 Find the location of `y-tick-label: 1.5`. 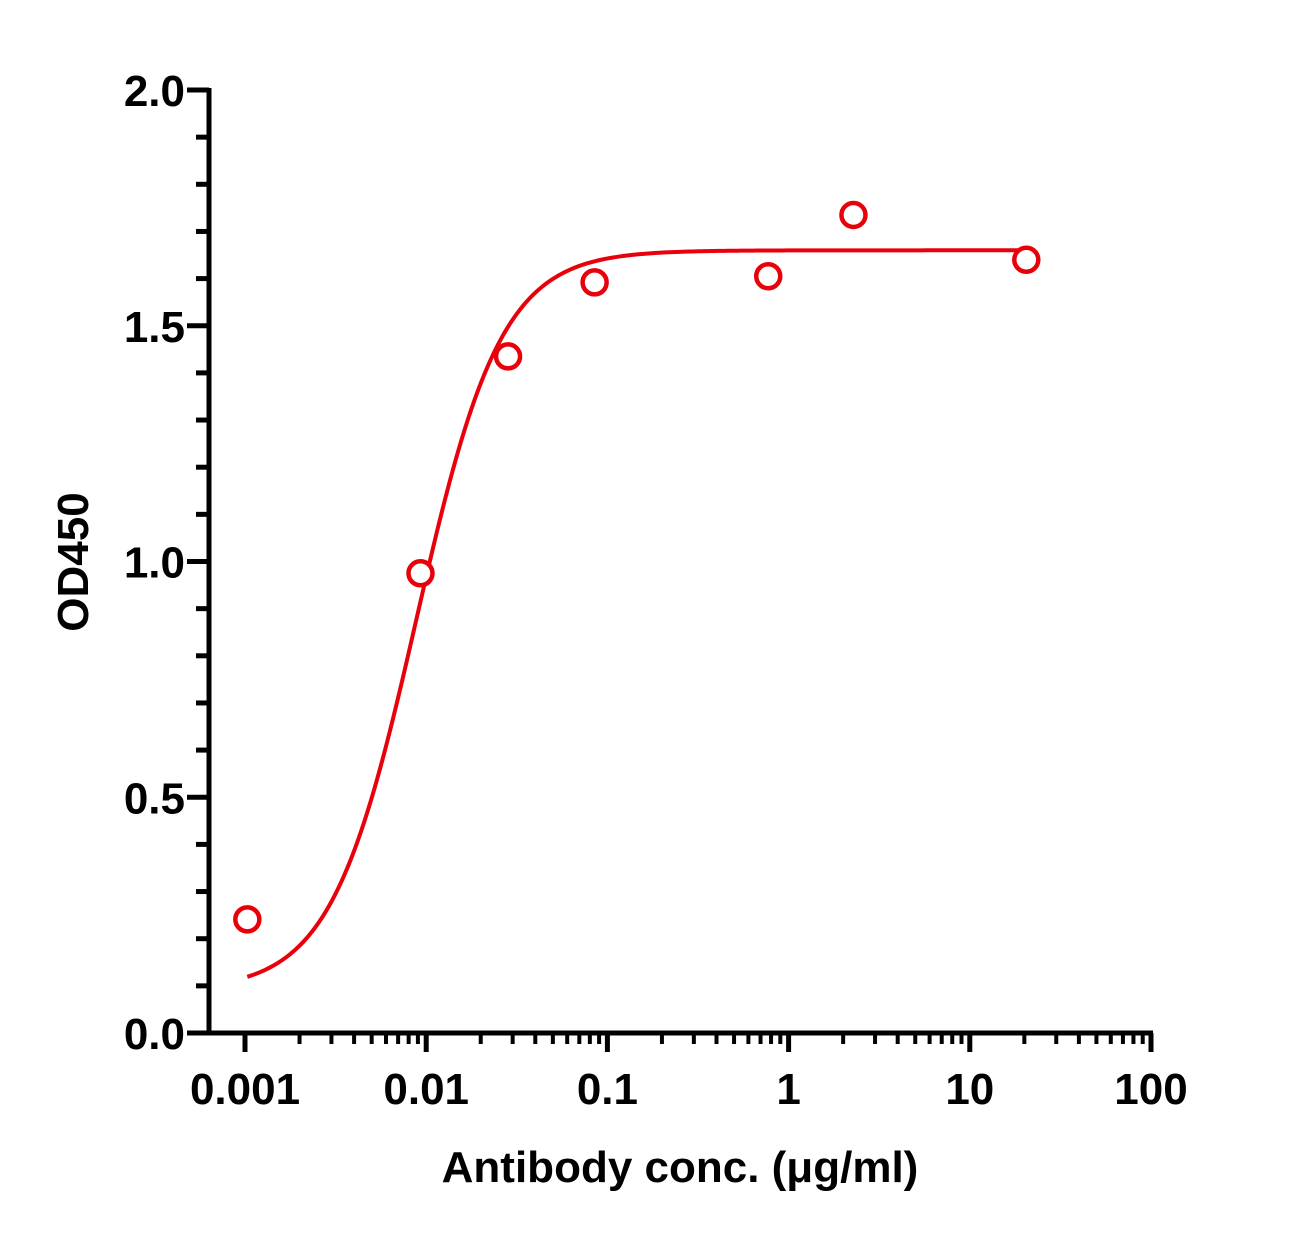

y-tick-label: 1.5 is located at coordinates (154, 327).